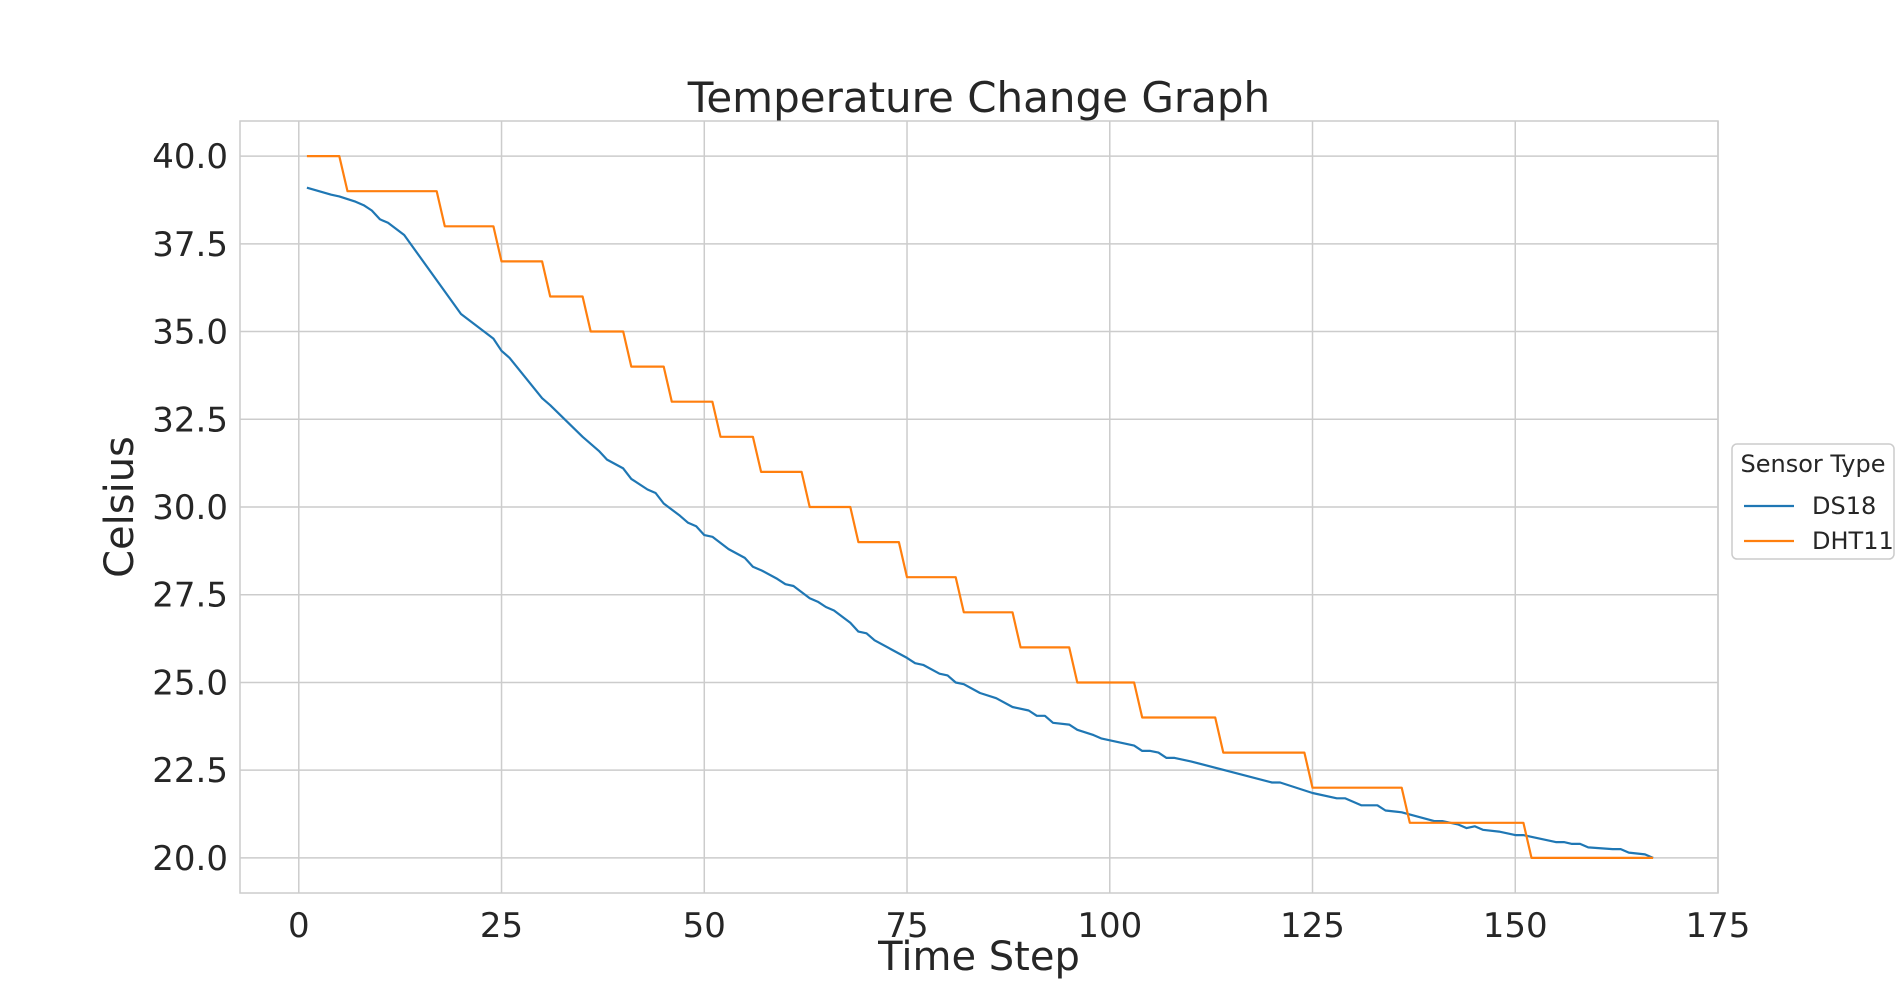 This screenshot has height=1000, width=1900. I want to click on y-tick-label: 37.5, so click(190, 245).